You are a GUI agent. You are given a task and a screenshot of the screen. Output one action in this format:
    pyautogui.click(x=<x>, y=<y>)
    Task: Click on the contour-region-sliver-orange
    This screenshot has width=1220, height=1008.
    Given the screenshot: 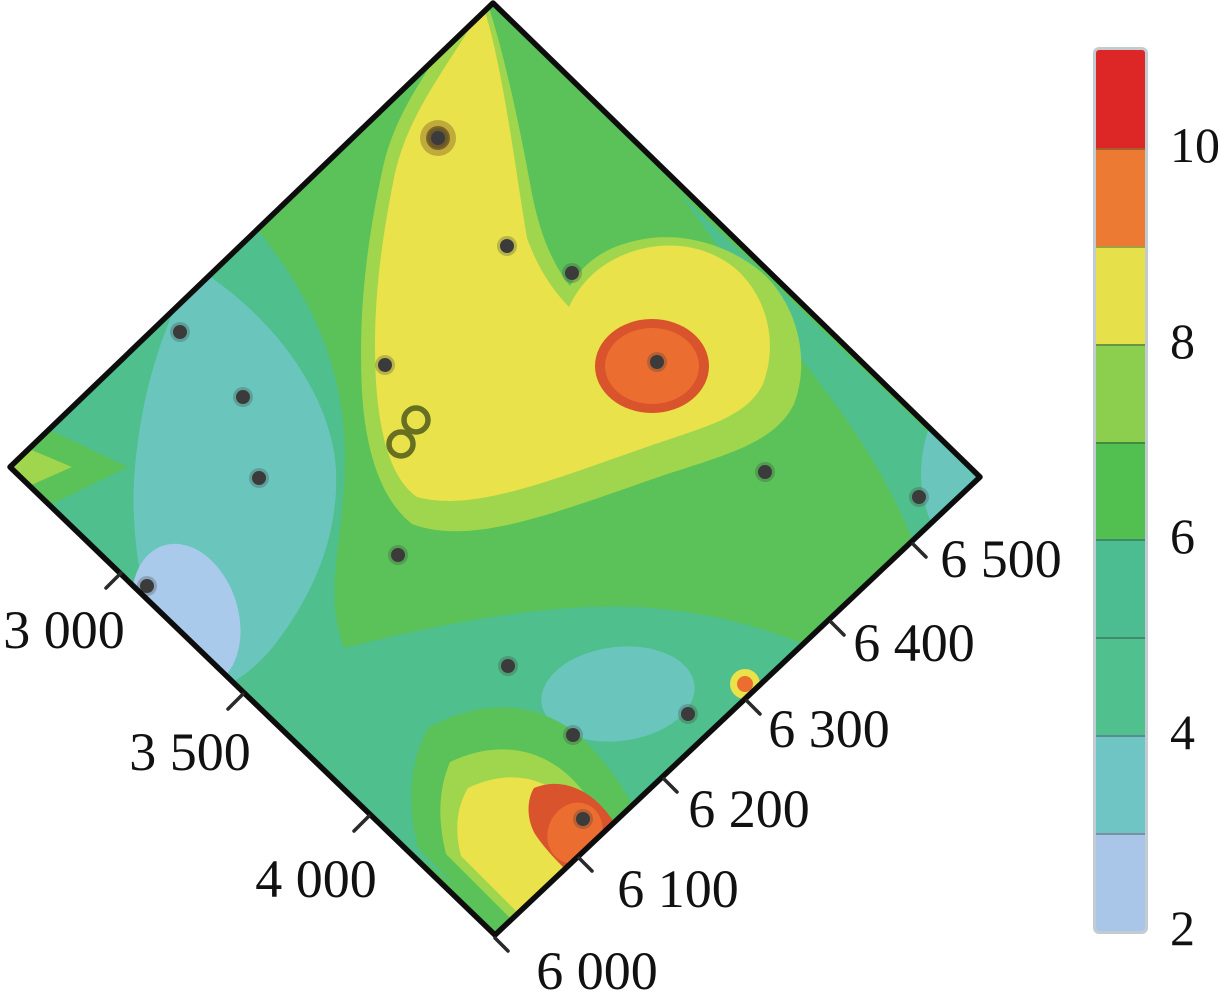 What is the action you would take?
    pyautogui.click(x=745, y=684)
    